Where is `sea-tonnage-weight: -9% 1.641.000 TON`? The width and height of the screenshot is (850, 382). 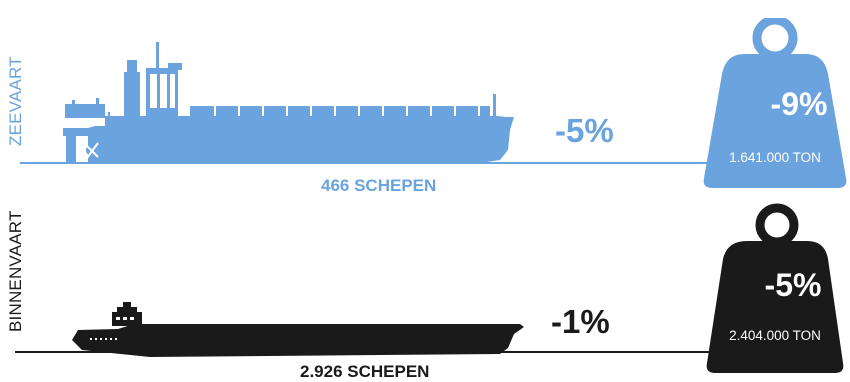
sea-tonnage-weight: -9% 1.641.000 TON is located at coordinates (775, 104).